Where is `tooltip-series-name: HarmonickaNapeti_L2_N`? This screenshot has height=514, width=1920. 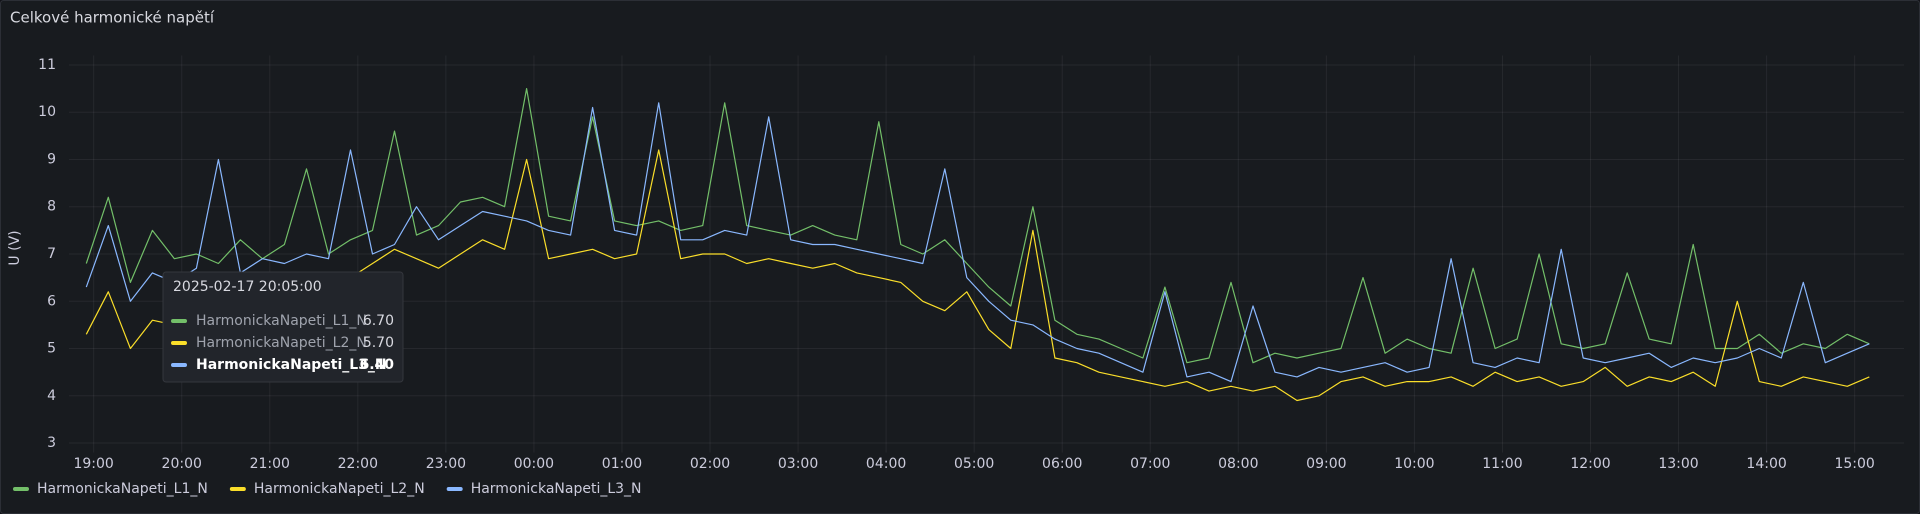 tooltip-series-name: HarmonickaNapeti_L2_N is located at coordinates (281, 343).